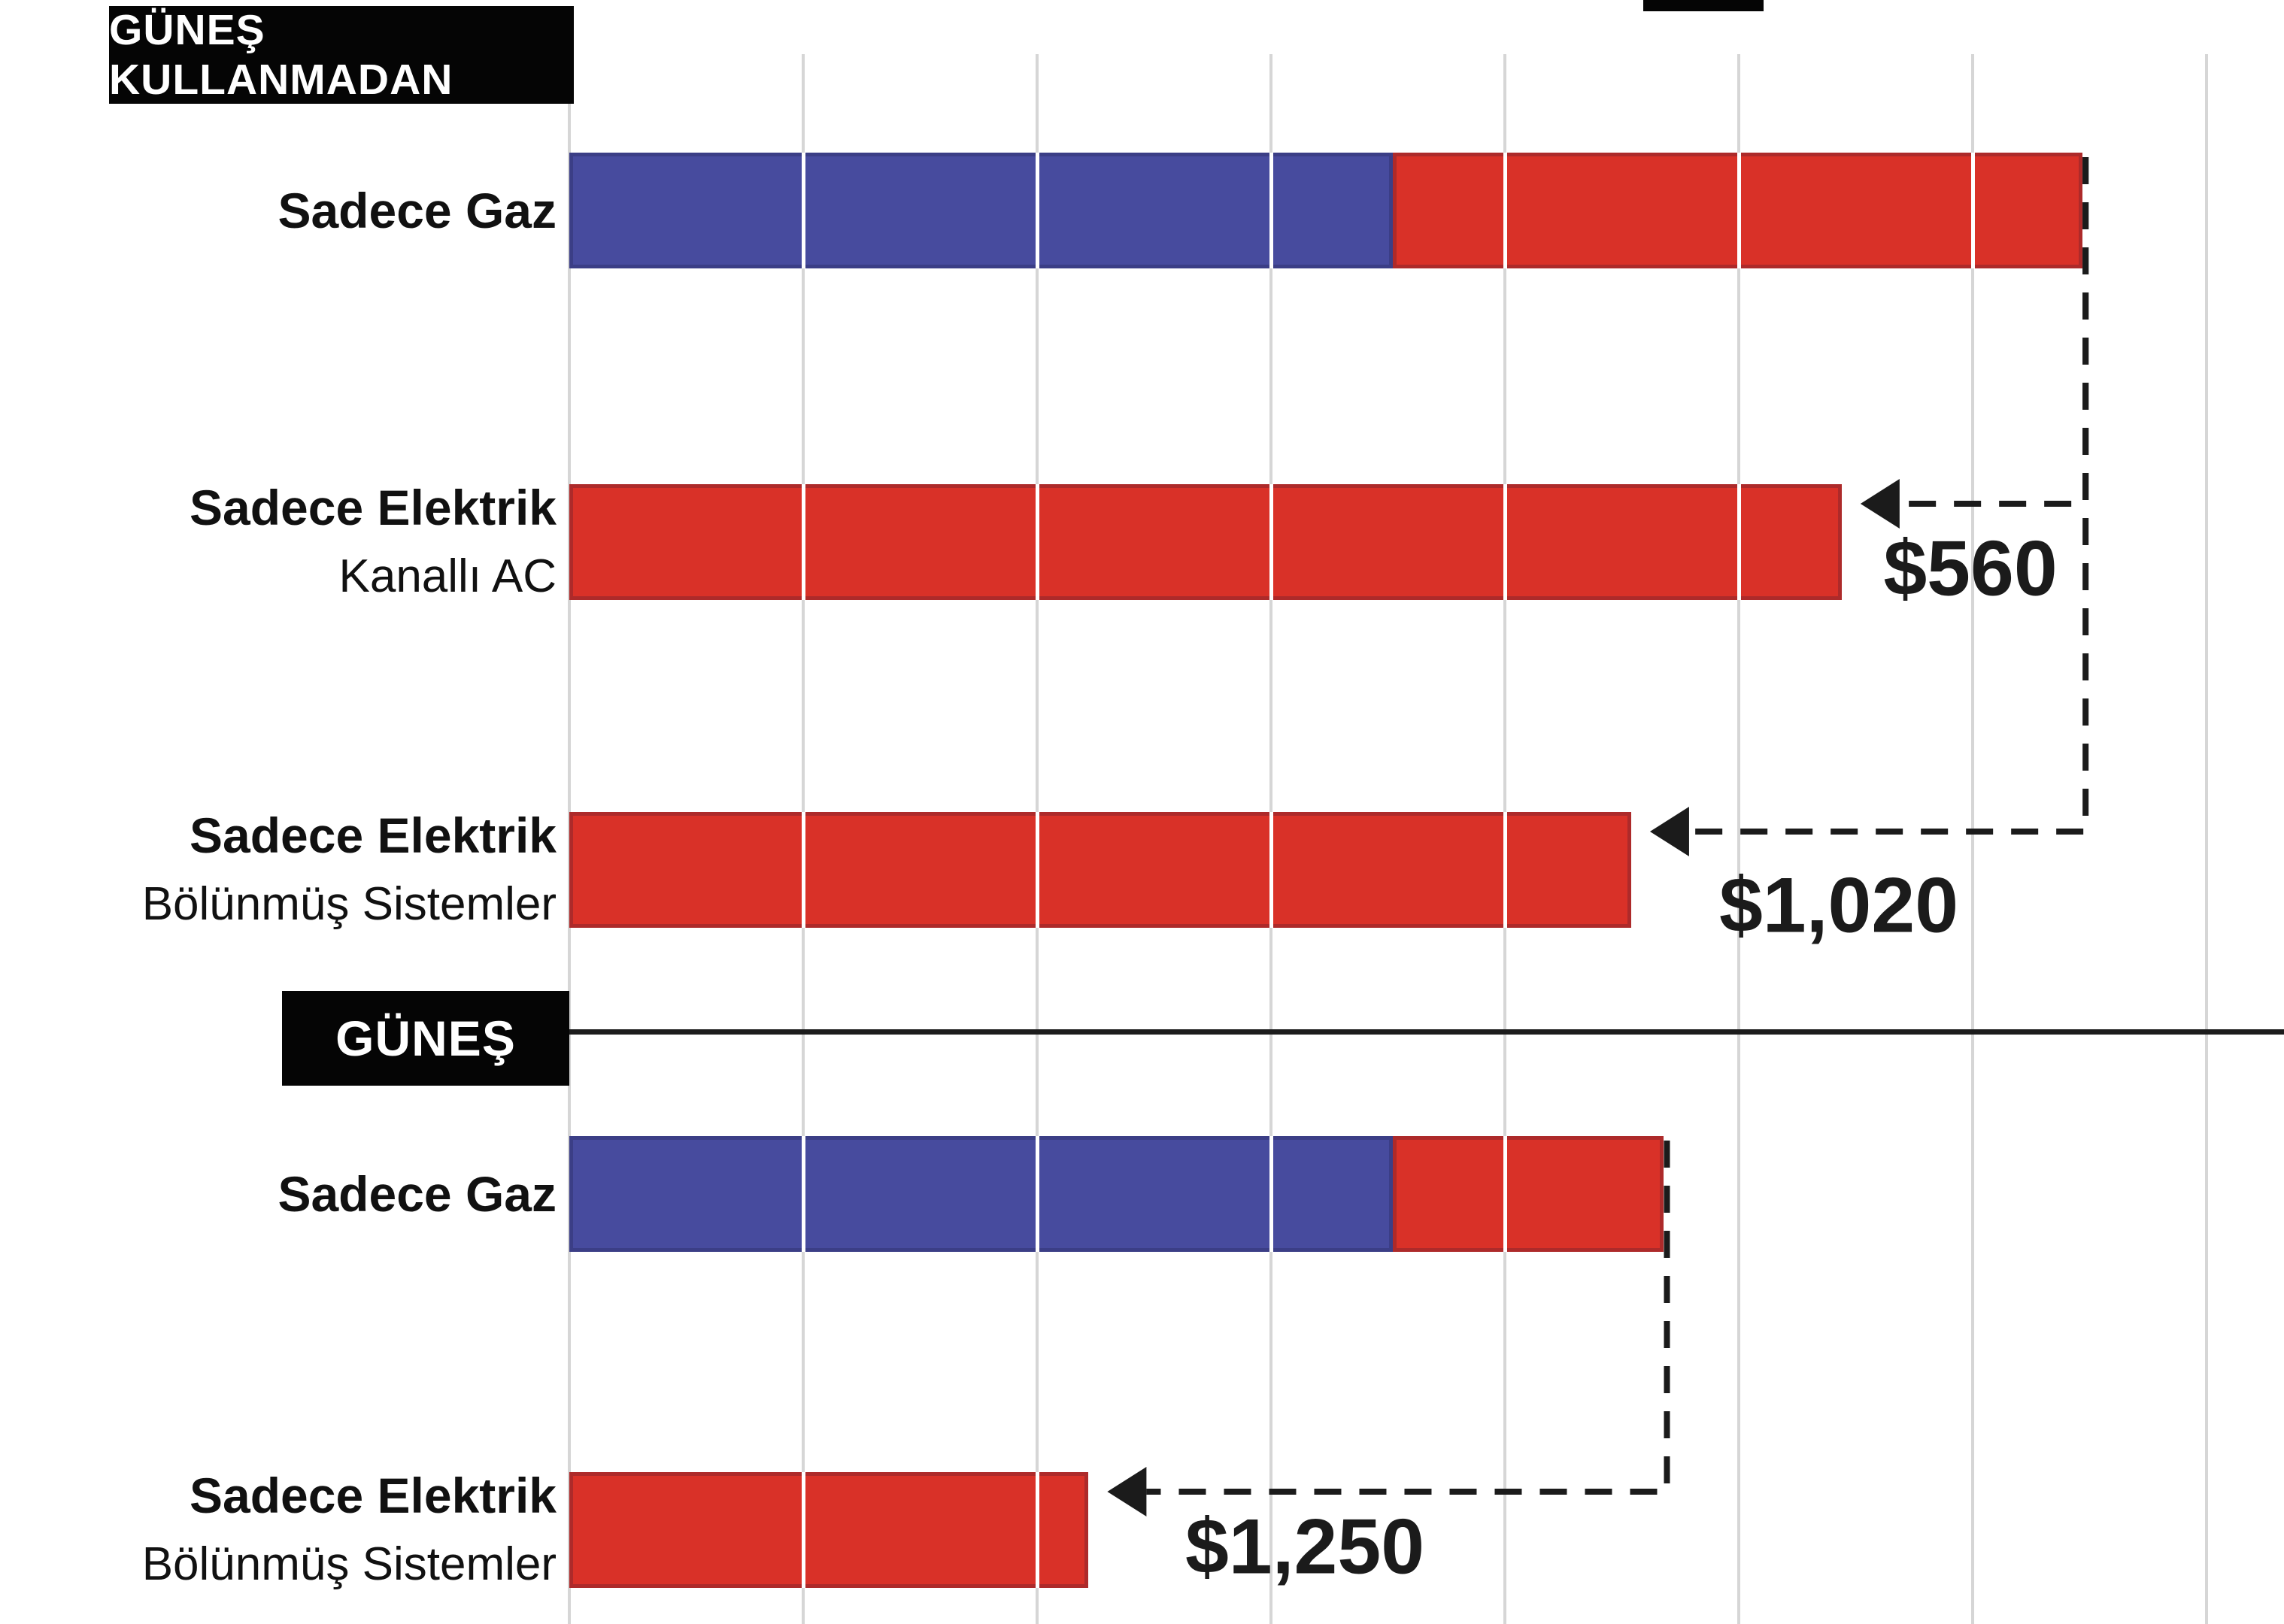  I want to click on savings-amount-label-1: $1,020, so click(1839, 906).